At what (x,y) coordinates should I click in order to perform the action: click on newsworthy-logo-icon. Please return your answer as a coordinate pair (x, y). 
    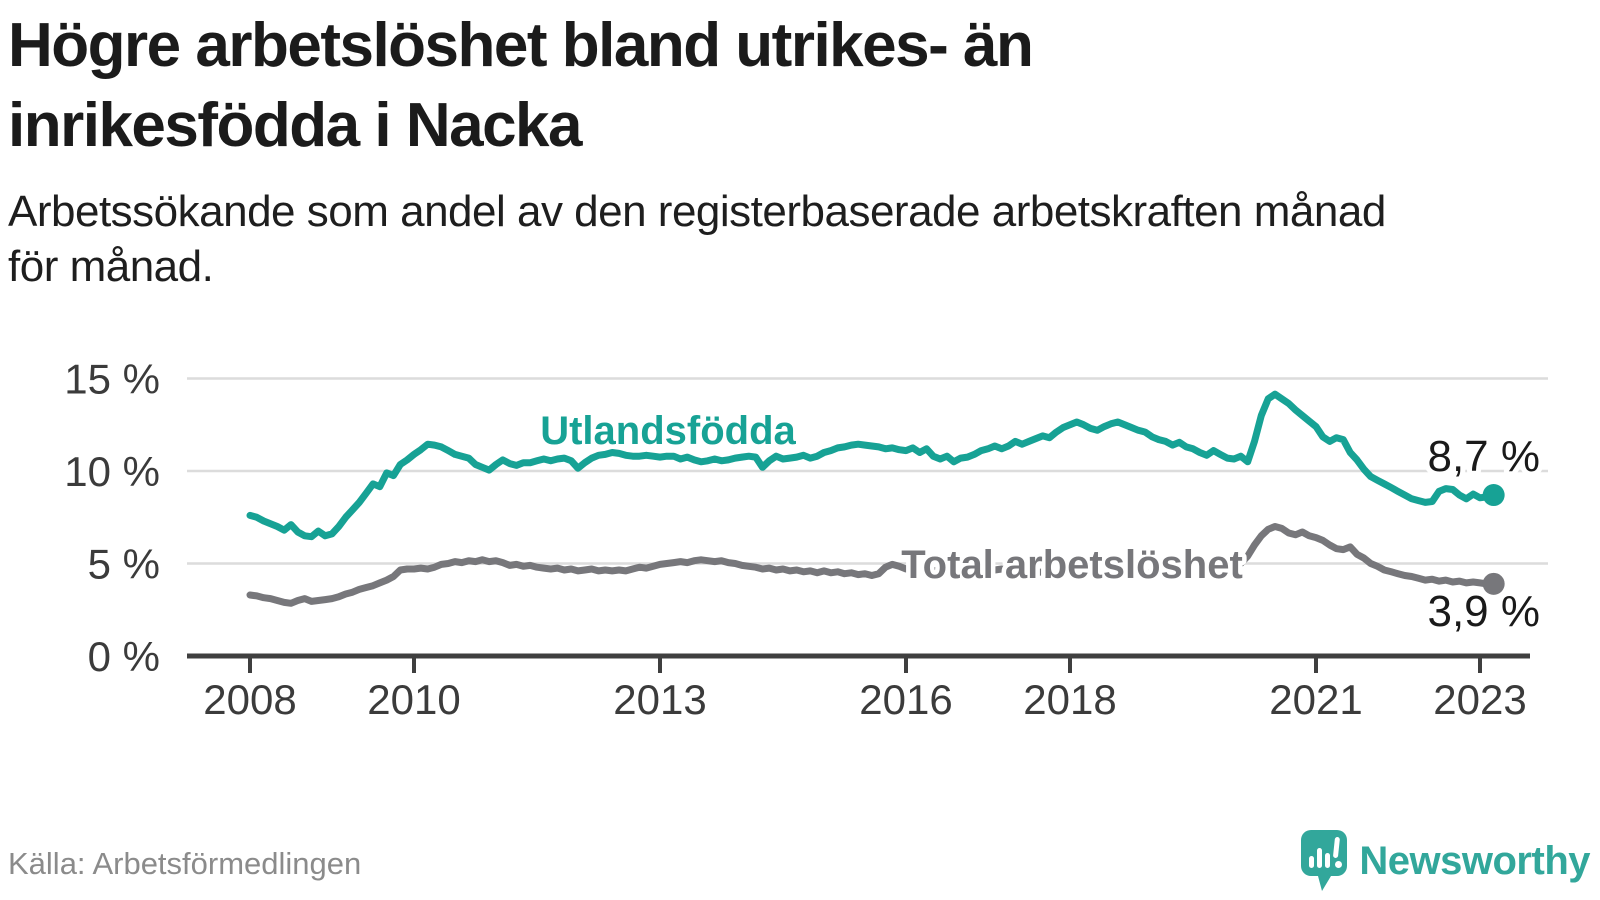
    Looking at the image, I should click on (1324, 860).